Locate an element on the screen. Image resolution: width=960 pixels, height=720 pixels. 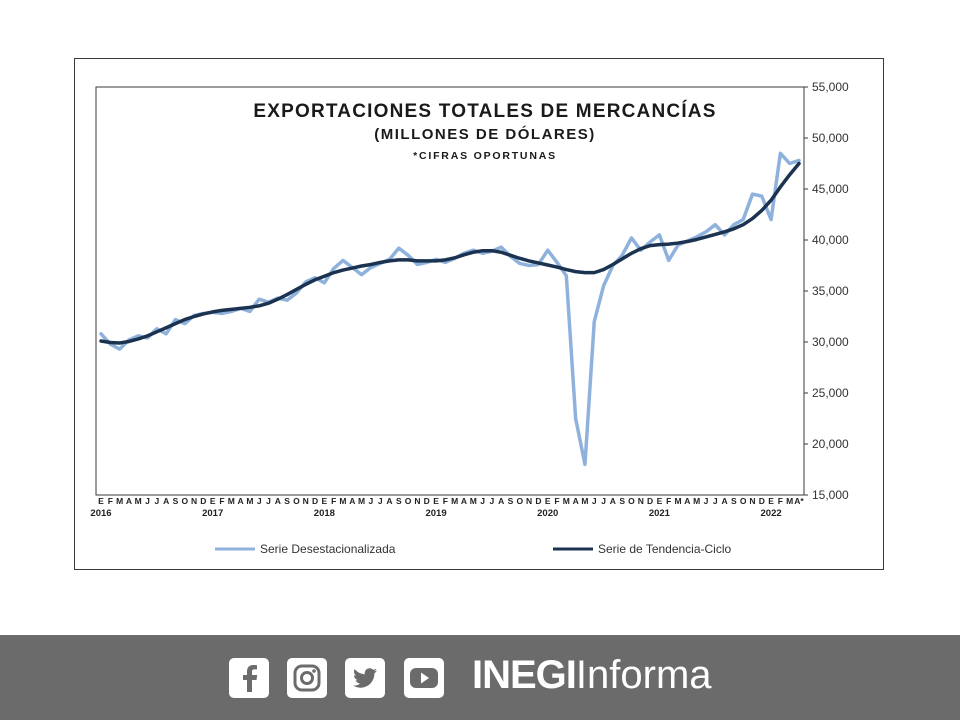
y-tick-label: 35,000 is located at coordinates (830, 291).